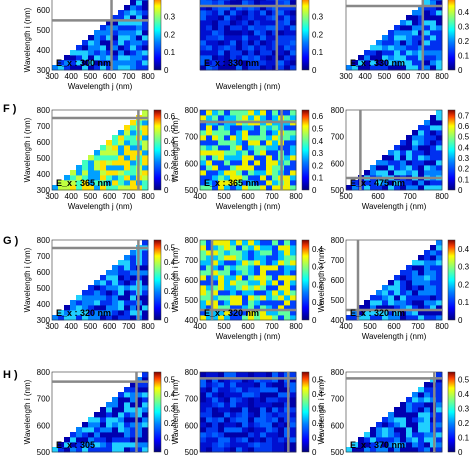 The width and height of the screenshot is (474, 474). Describe the element at coordinates (192, 399) in the screenshot. I see `y-tick-label: 700` at that location.